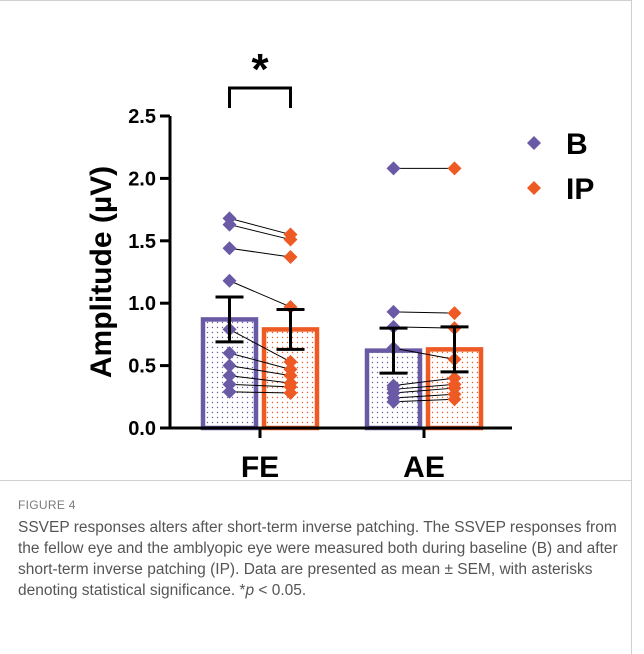 This screenshot has width=644, height=654. What do you see at coordinates (250, 590) in the screenshot?
I see `caption-p-symbol: p` at bounding box center [250, 590].